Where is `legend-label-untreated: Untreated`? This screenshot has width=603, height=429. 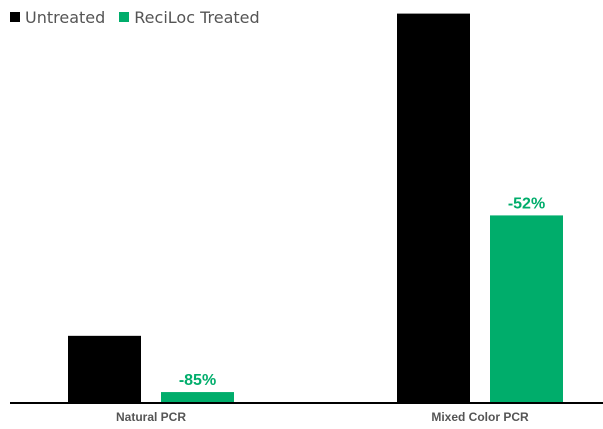 legend-label-untreated: Untreated is located at coordinates (65, 17).